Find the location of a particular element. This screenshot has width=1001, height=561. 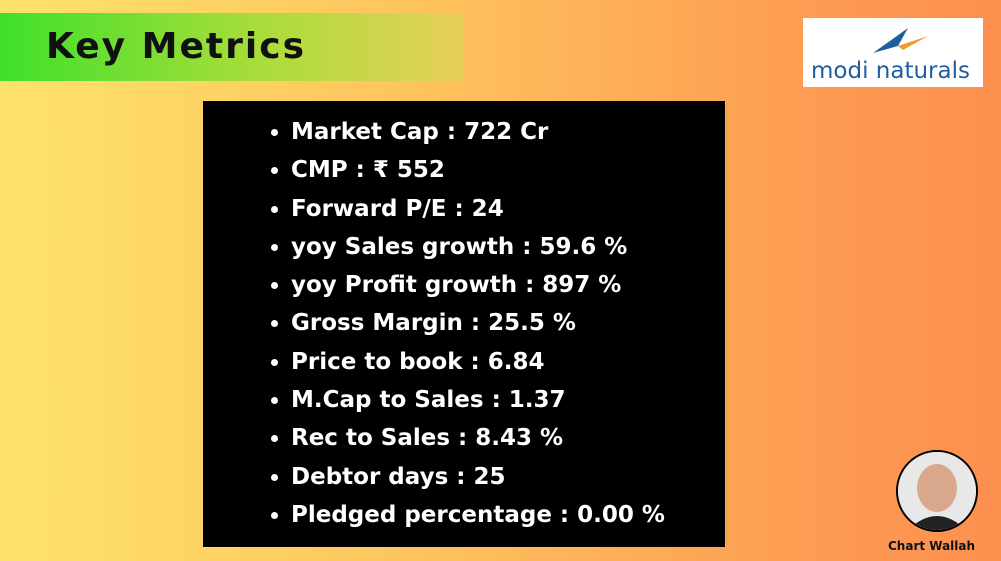

metric-item: Price to book : 6.84 is located at coordinates (508, 362).